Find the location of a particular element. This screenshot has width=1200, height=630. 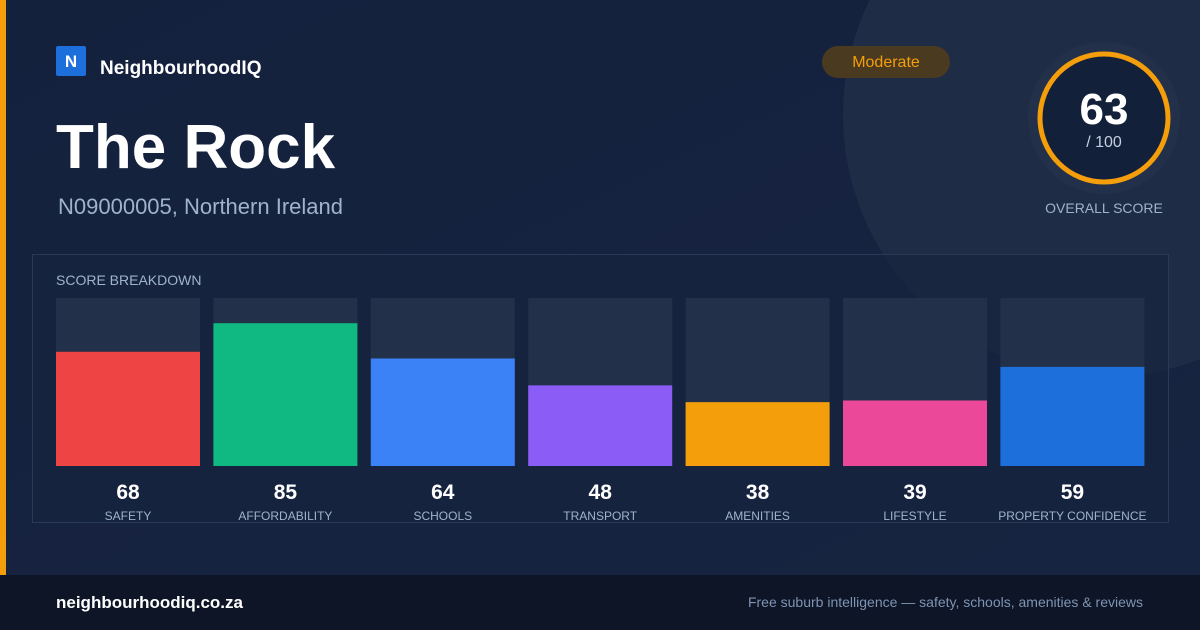

badge is located at coordinates (886, 62).